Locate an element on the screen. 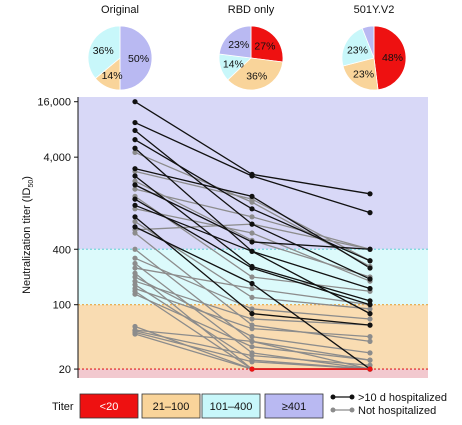  point-6-rbd-only is located at coordinates (252, 196).